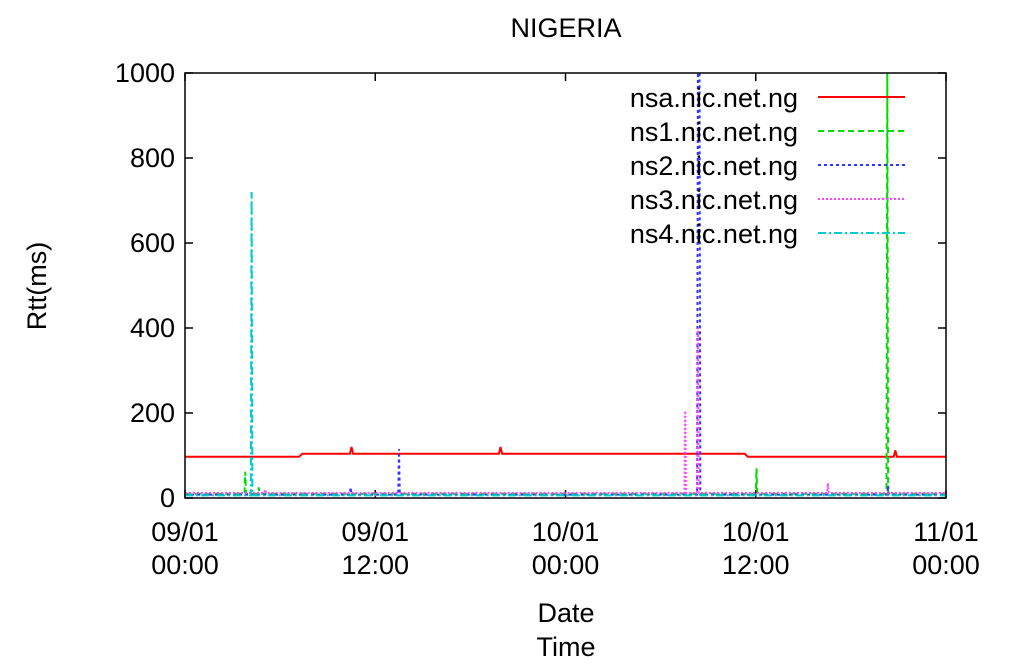 The image size is (1009, 664). What do you see at coordinates (152, 328) in the screenshot?
I see `y-tick-label: 400` at bounding box center [152, 328].